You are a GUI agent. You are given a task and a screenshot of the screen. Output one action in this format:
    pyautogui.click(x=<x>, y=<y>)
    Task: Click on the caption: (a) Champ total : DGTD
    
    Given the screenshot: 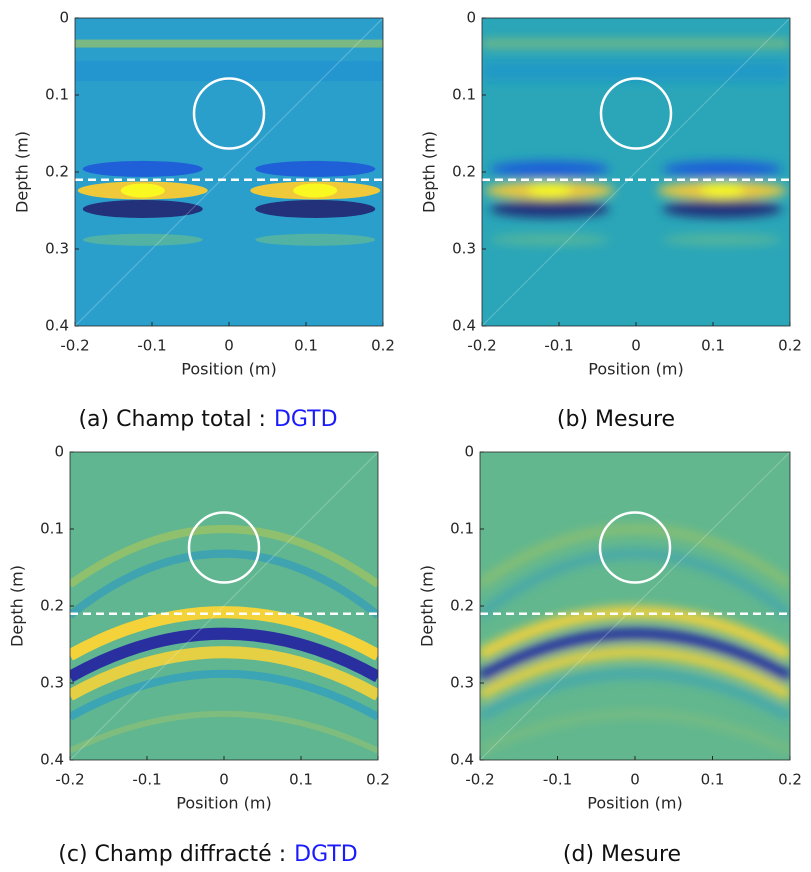 What is the action you would take?
    pyautogui.click(x=207, y=419)
    